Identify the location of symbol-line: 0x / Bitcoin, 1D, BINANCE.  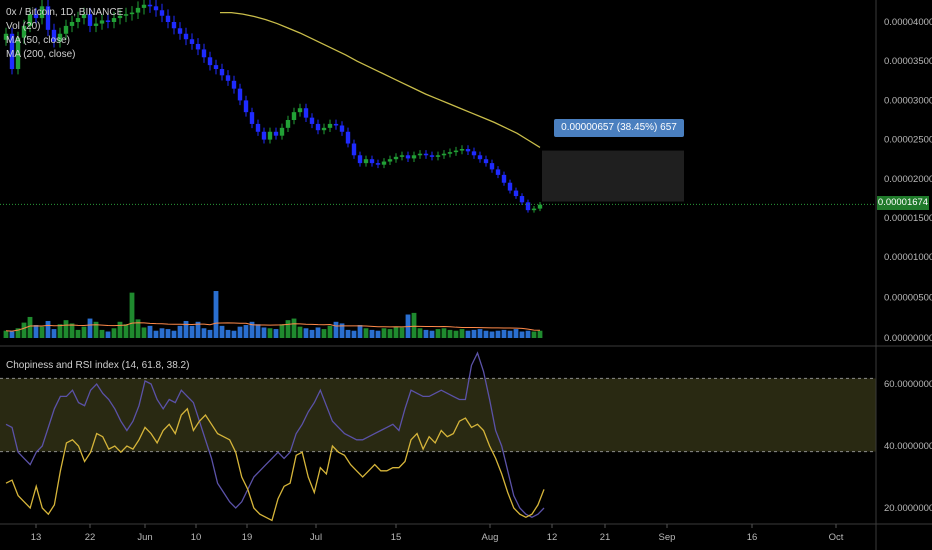
(65, 12).